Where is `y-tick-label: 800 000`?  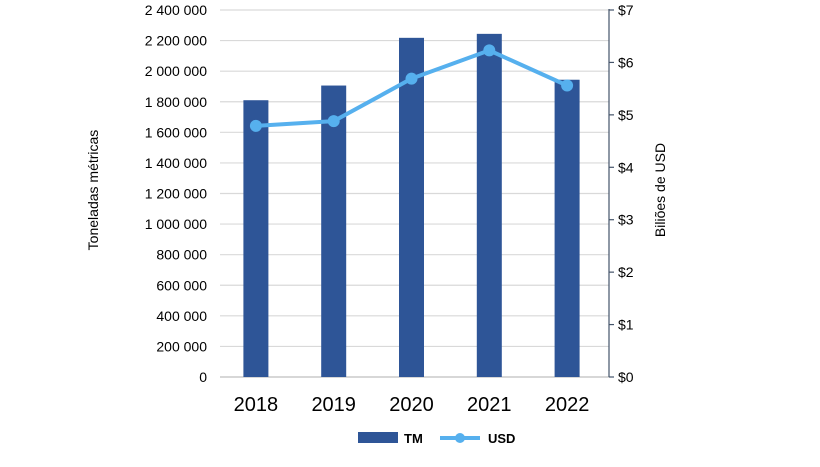 y-tick-label: 800 000 is located at coordinates (181, 255).